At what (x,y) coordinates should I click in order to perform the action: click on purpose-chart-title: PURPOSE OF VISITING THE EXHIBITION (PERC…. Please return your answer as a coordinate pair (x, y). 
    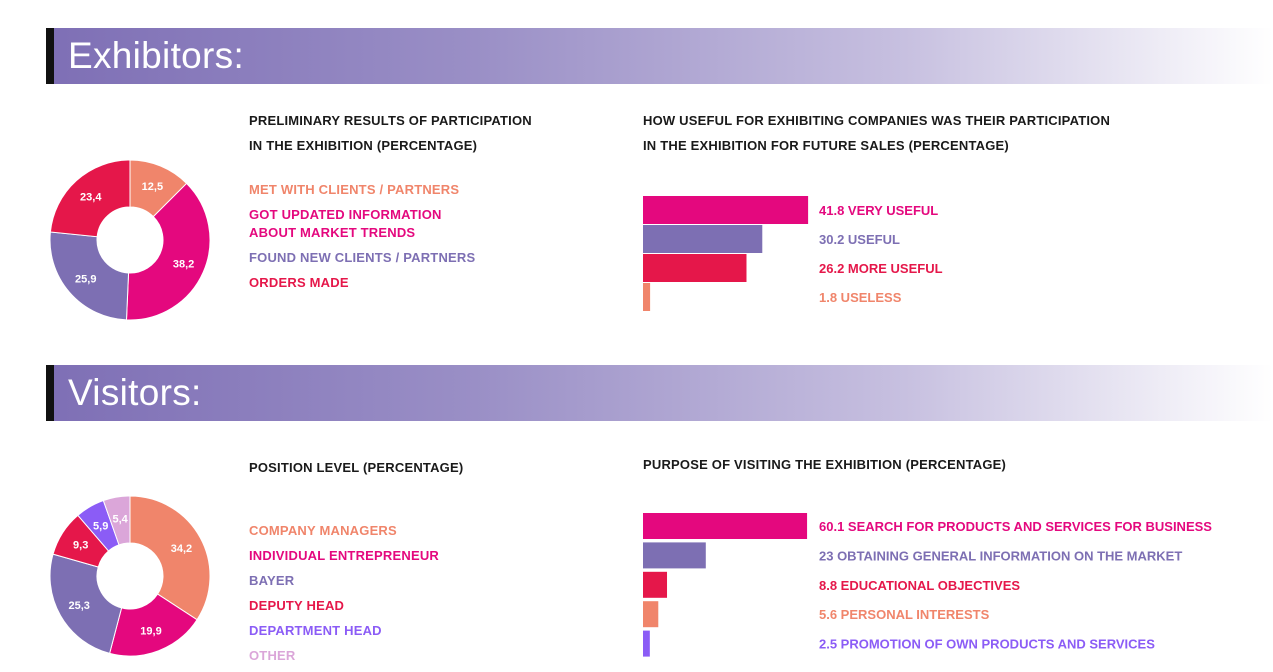
    Looking at the image, I should click on (824, 464).